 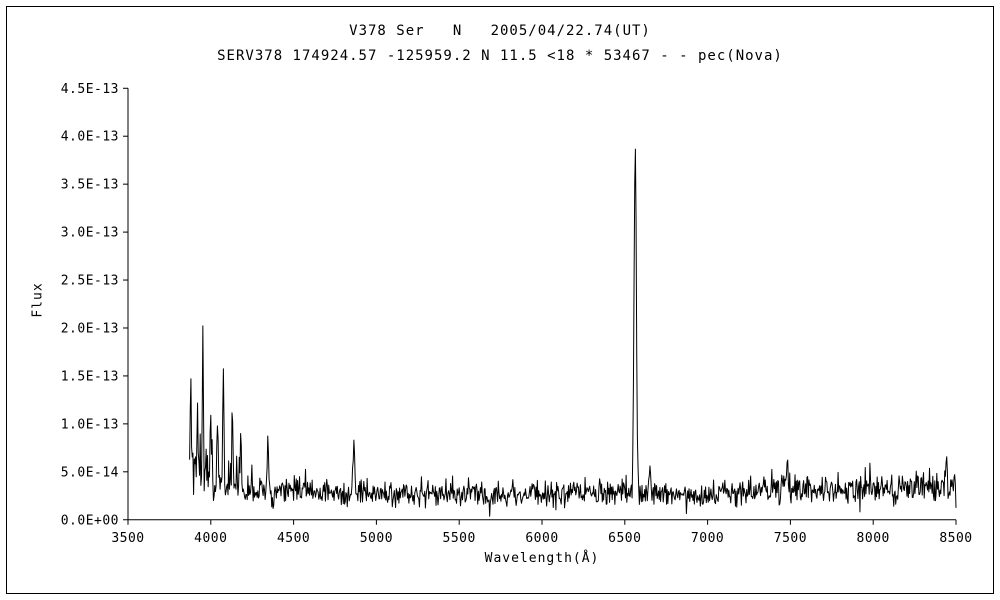 I want to click on chart-title: V378 Ser N 2005/04/22.74(UT), so click(x=500, y=31).